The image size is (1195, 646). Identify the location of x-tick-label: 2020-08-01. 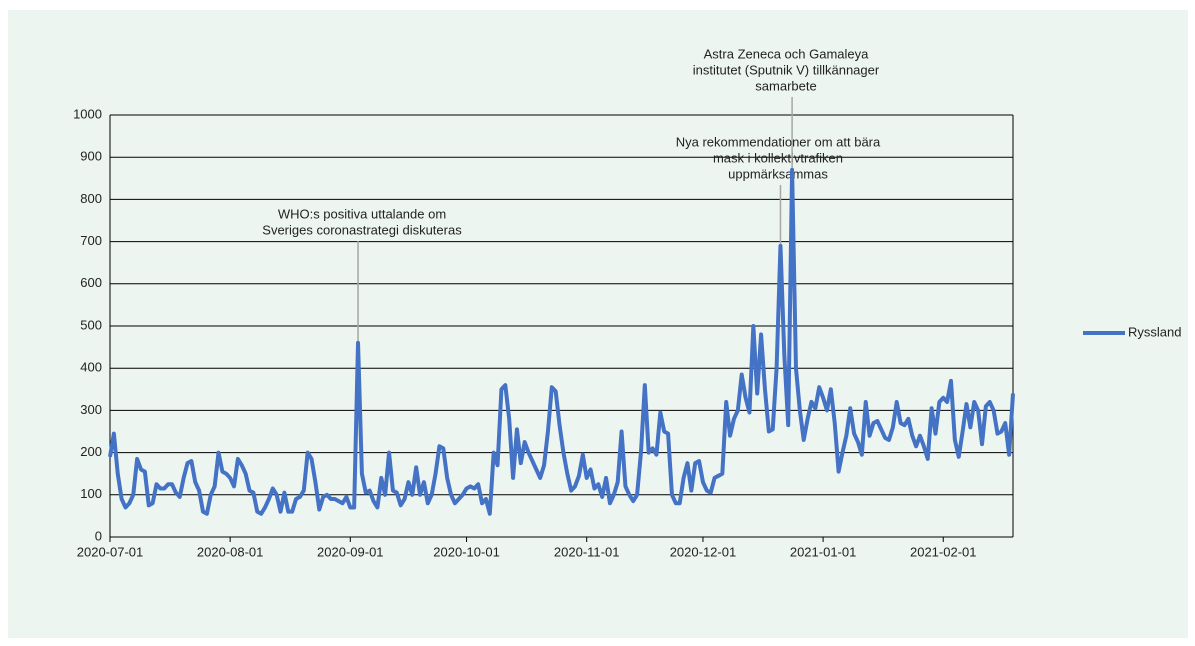
(230, 551).